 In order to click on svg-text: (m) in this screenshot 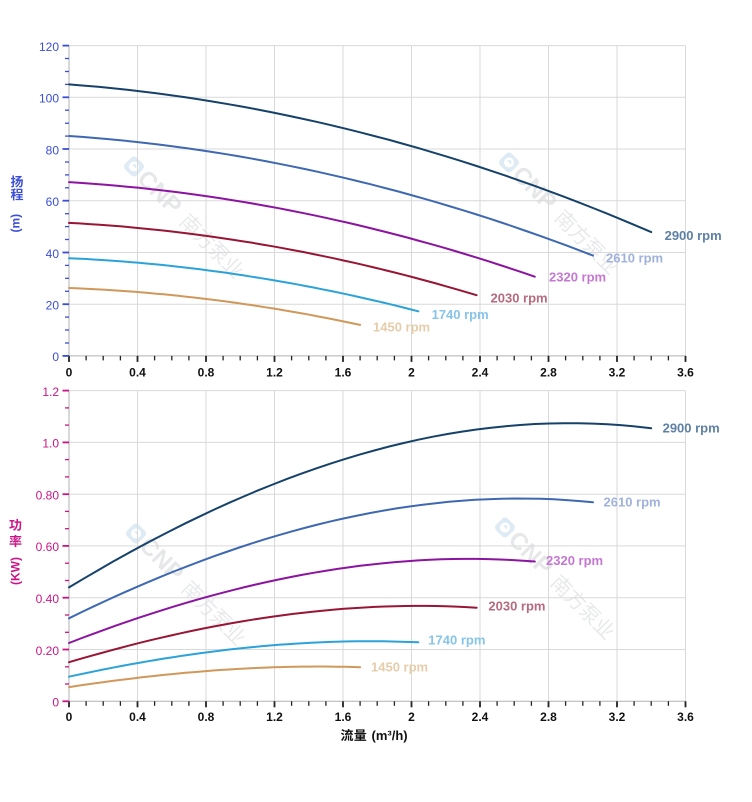, I will do `click(16, 223)`.